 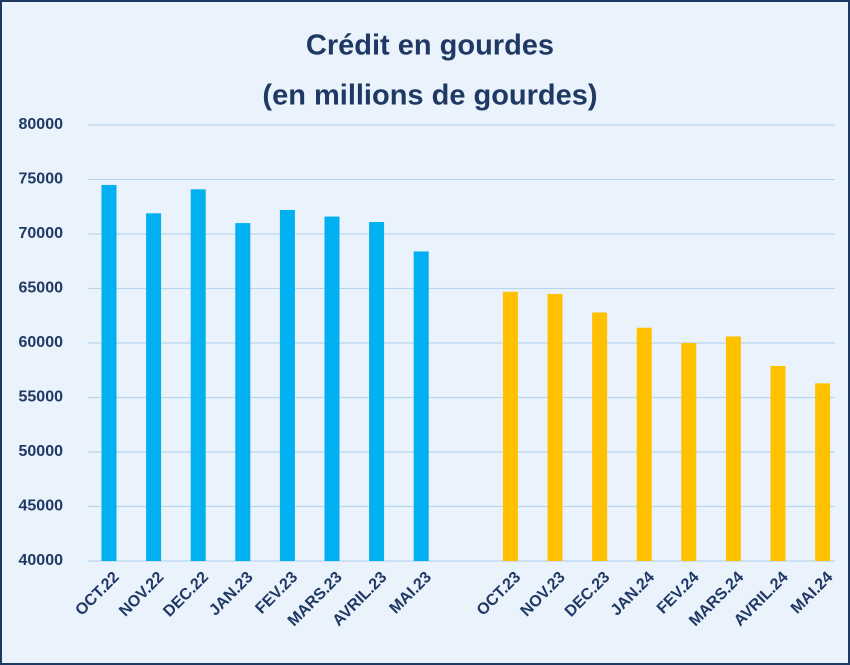 What do you see at coordinates (41, 560) in the screenshot?
I see `y-tick-label: 40000` at bounding box center [41, 560].